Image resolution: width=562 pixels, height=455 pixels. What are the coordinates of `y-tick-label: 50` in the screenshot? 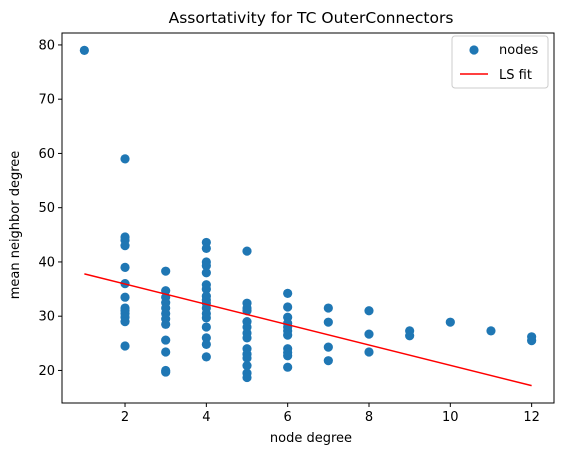 It's located at (46, 208).